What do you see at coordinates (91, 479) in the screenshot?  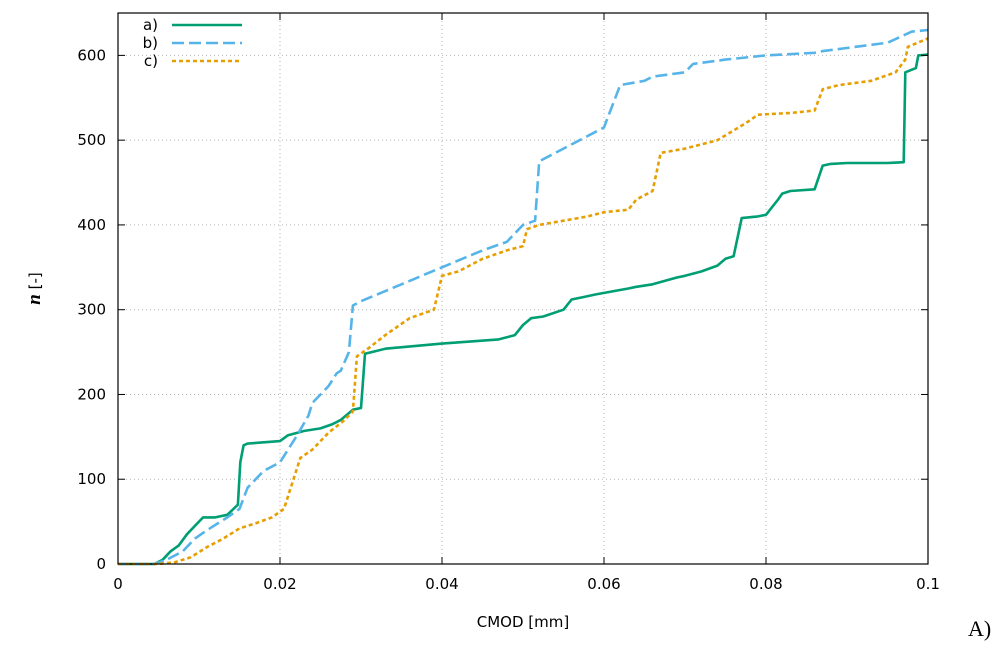 I see `y-tick-label: 100` at bounding box center [91, 479].